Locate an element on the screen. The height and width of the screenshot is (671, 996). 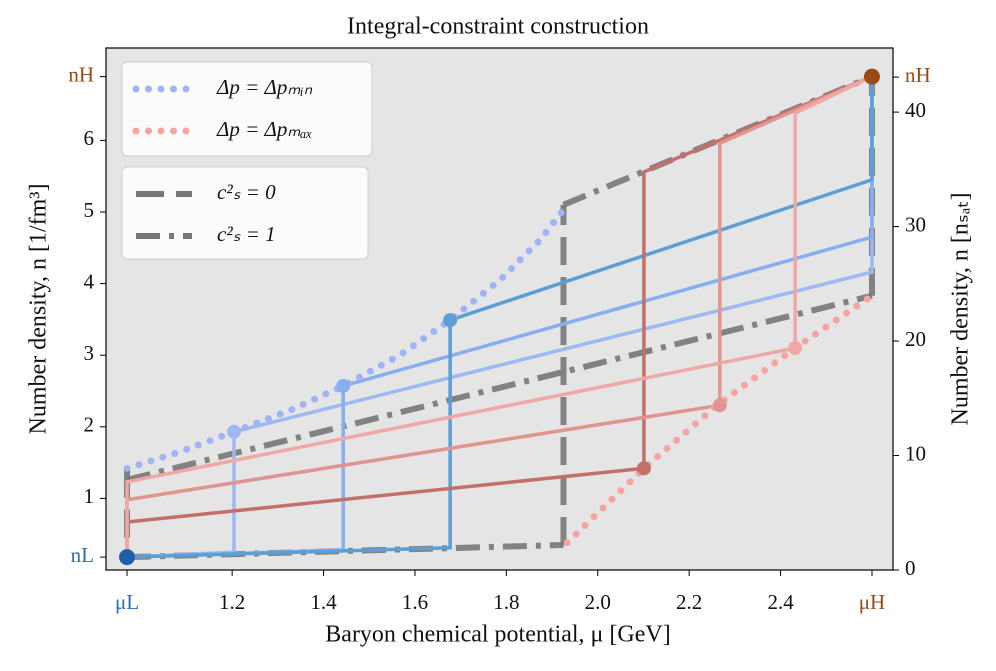
y-axis-label: Number density, n [1/fm³] is located at coordinates (39, 309).